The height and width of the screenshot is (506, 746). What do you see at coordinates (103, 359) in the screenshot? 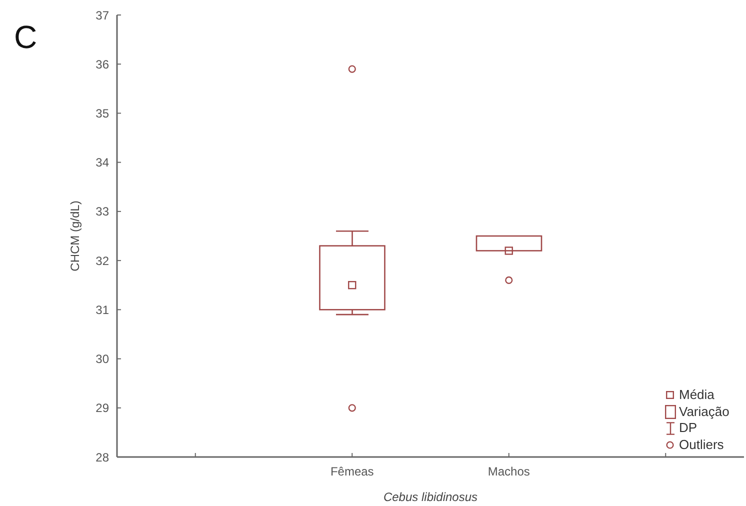
I see `y-tick-label: 30` at bounding box center [103, 359].